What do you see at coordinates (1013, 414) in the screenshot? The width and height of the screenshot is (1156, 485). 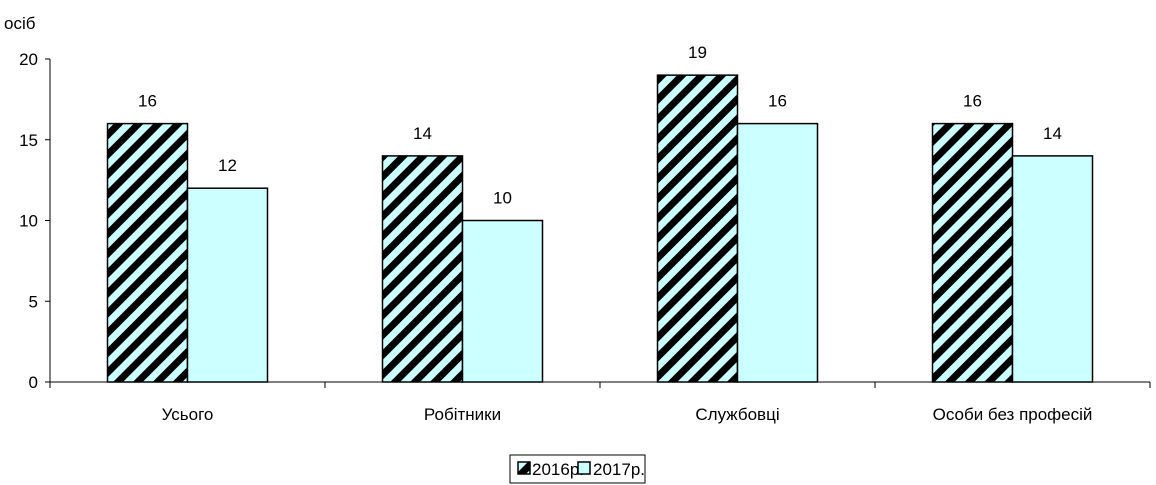 I see `x-category-label: Особи без професій` at bounding box center [1013, 414].